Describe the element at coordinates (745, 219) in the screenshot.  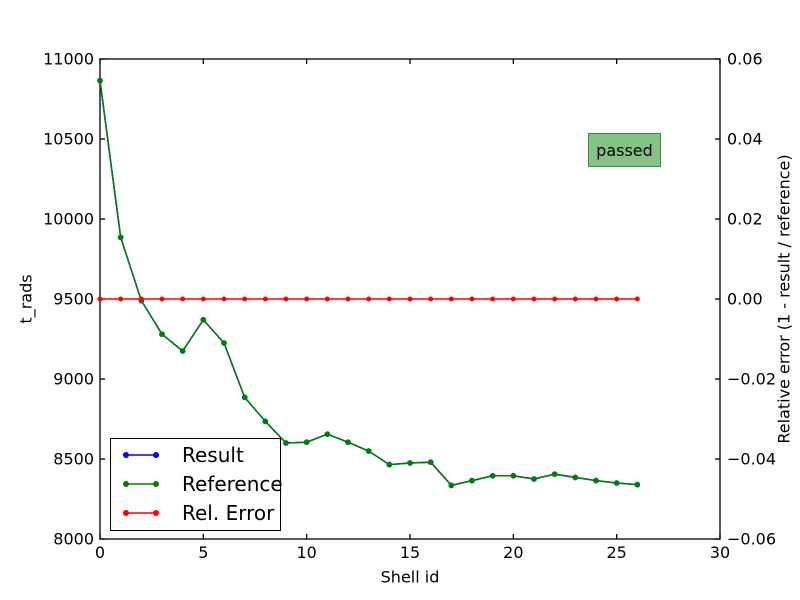
I see `y-tick-label-right: 0.02` at that location.